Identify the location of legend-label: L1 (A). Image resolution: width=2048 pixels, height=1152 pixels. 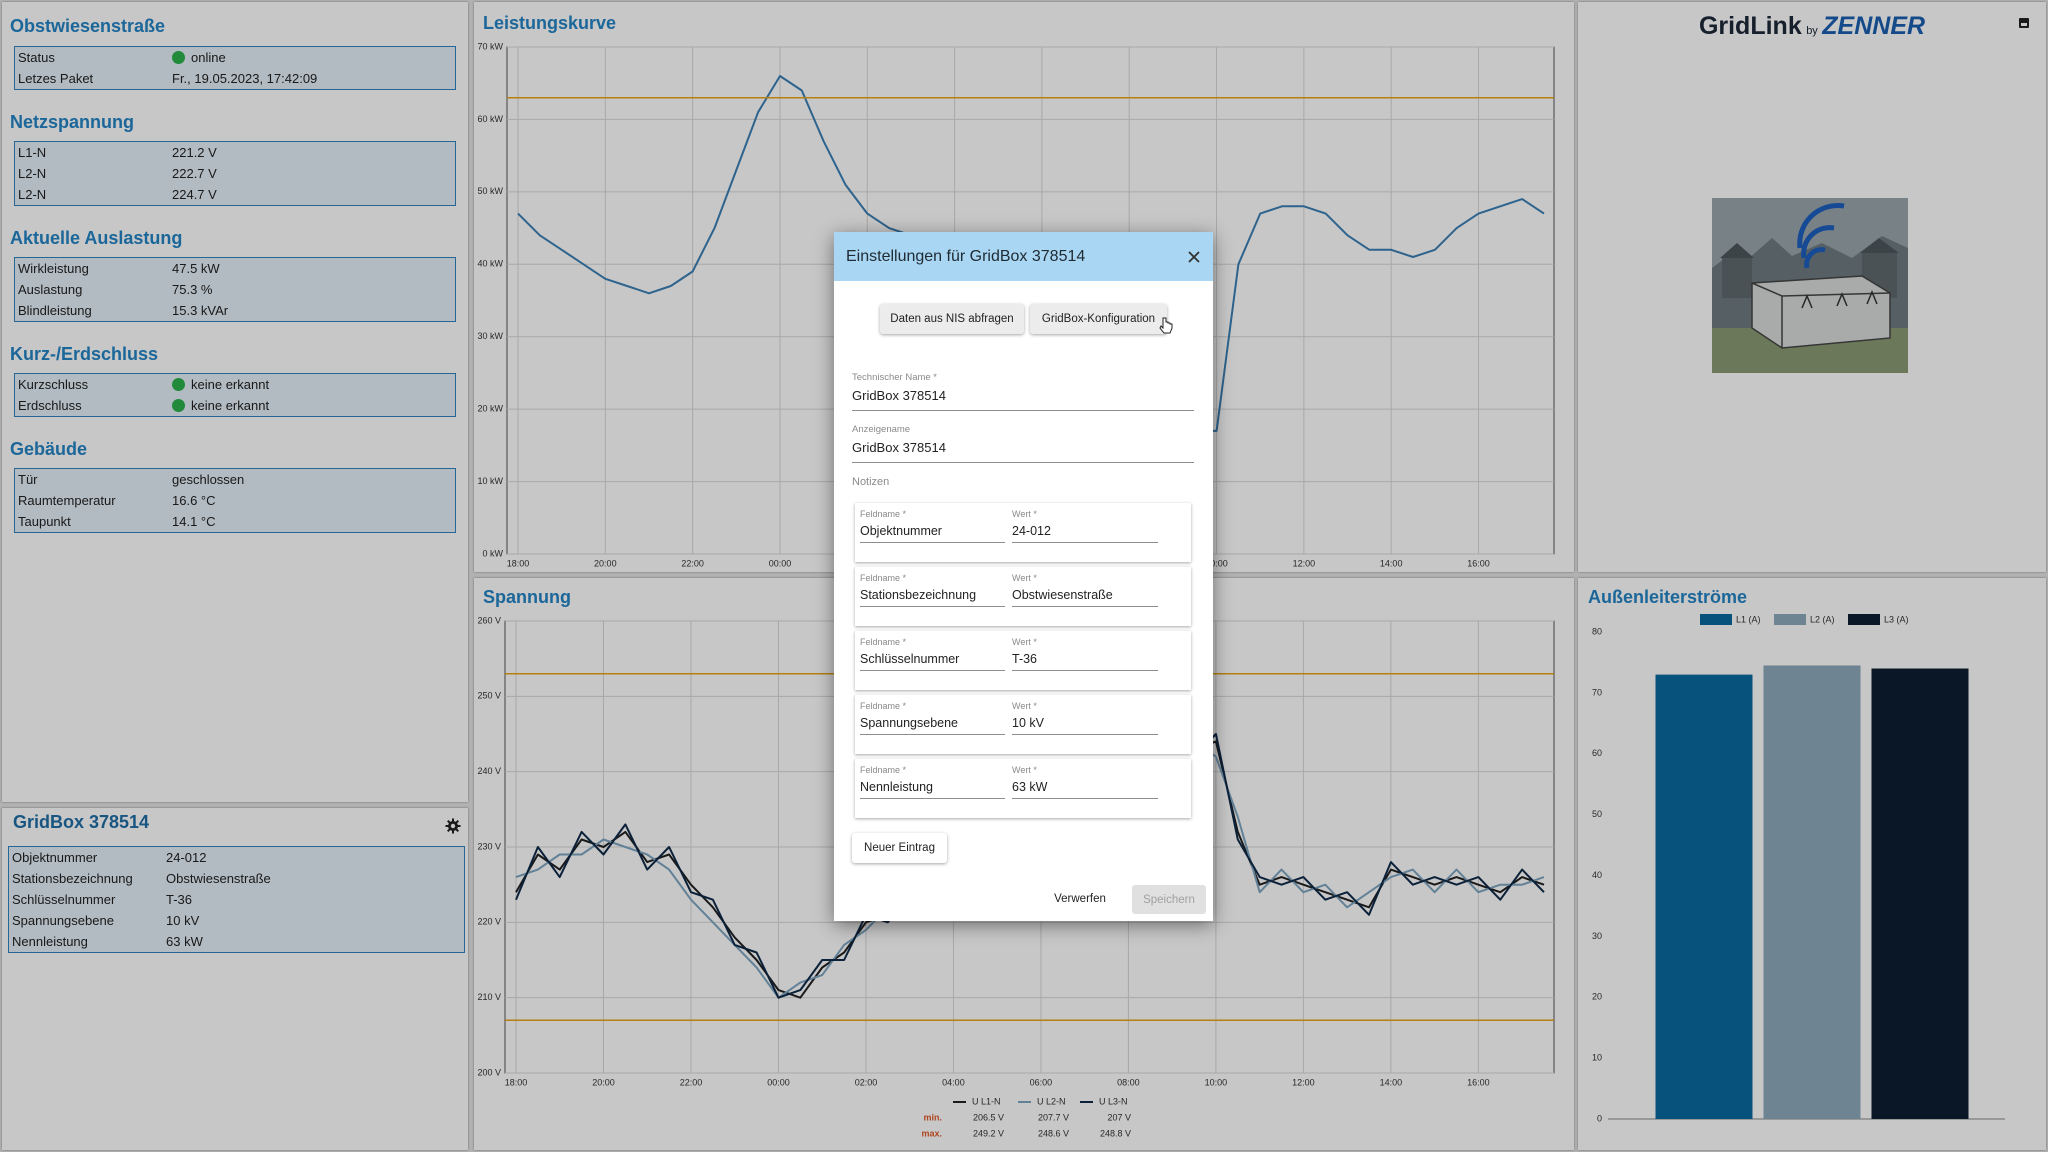
(1748, 619).